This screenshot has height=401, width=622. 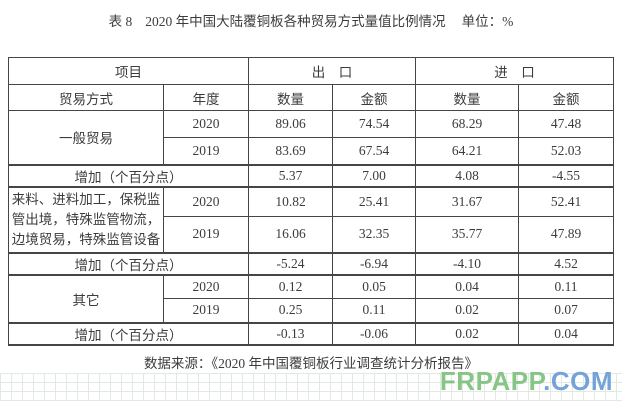 What do you see at coordinates (566, 151) in the screenshot?
I see `value-cell: 52.03` at bounding box center [566, 151].